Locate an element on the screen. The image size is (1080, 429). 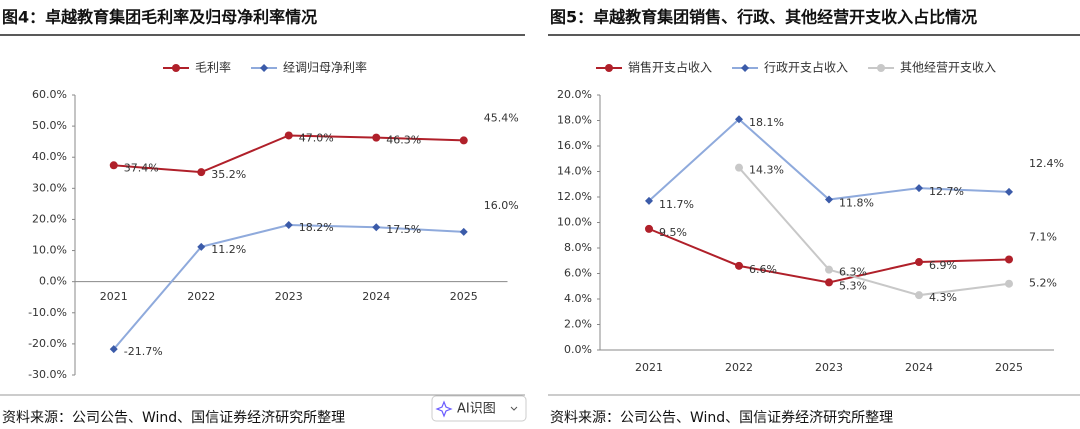
legend-label: 销售开支占收入 is located at coordinates (670, 67).